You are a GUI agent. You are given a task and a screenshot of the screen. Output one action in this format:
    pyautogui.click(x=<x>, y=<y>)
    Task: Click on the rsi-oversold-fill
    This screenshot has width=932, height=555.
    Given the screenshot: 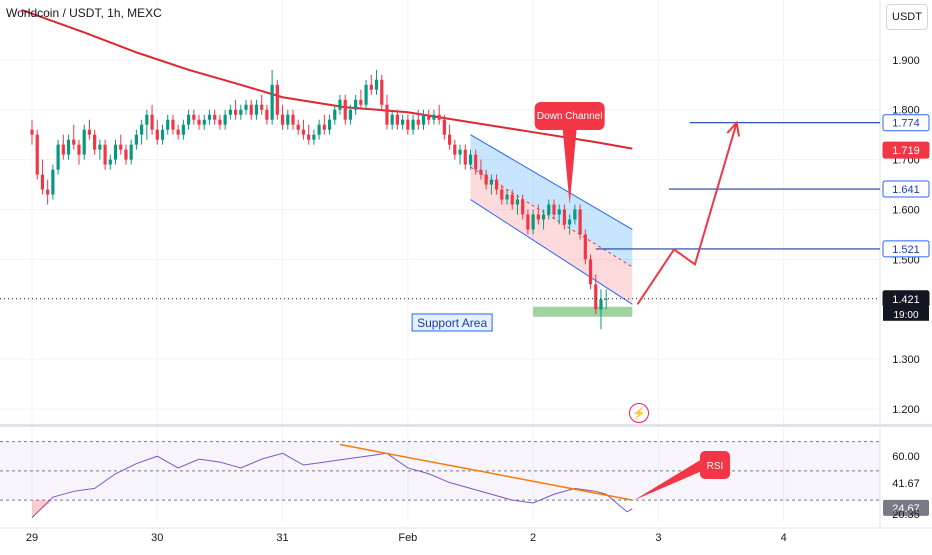 What is the action you would take?
    pyautogui.click(x=42, y=509)
    